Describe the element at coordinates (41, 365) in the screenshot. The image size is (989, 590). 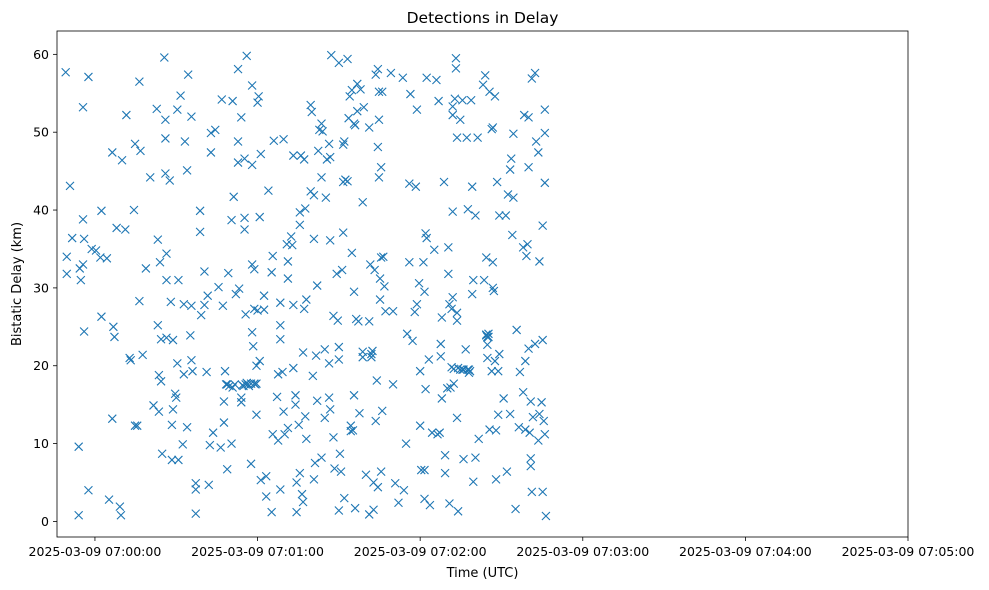
I see `y-tick-label: 20` at that location.